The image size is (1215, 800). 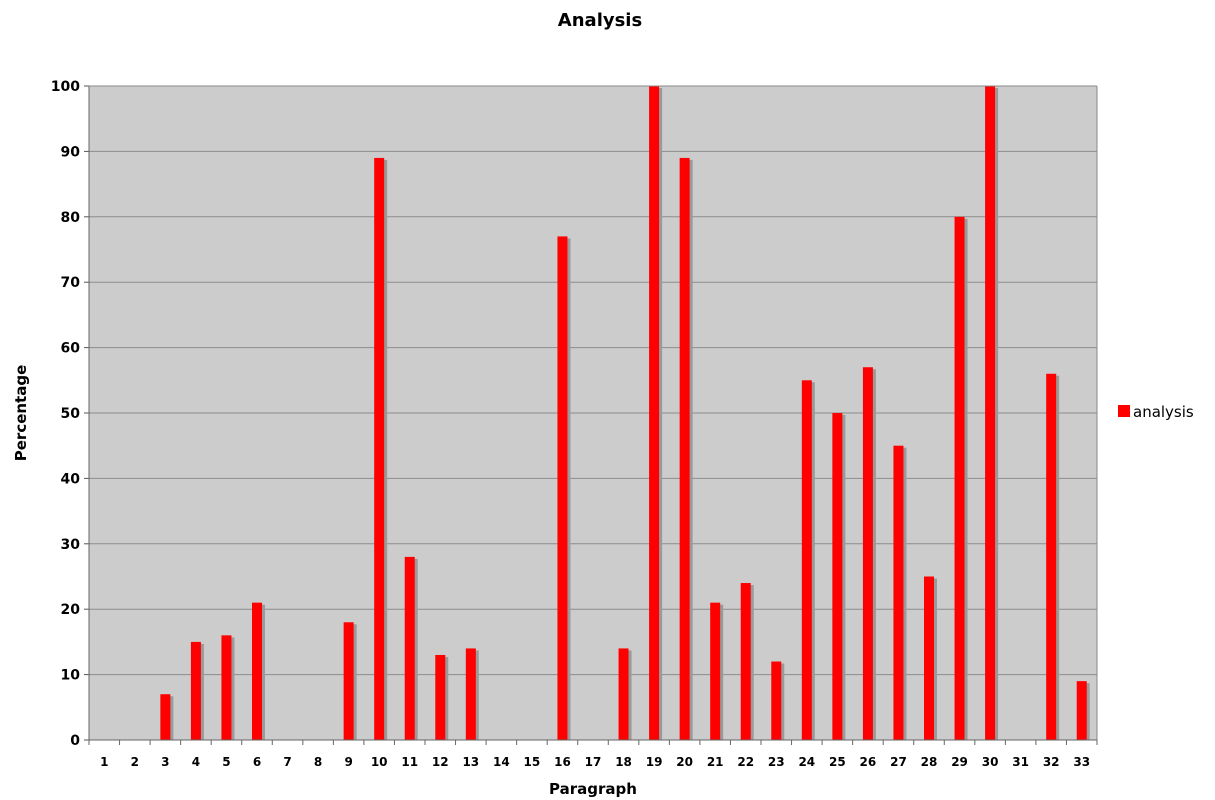 I want to click on y-tick-labels: 0 10 20 30 40 50 60 70 80 90 100, so click(x=65, y=414).